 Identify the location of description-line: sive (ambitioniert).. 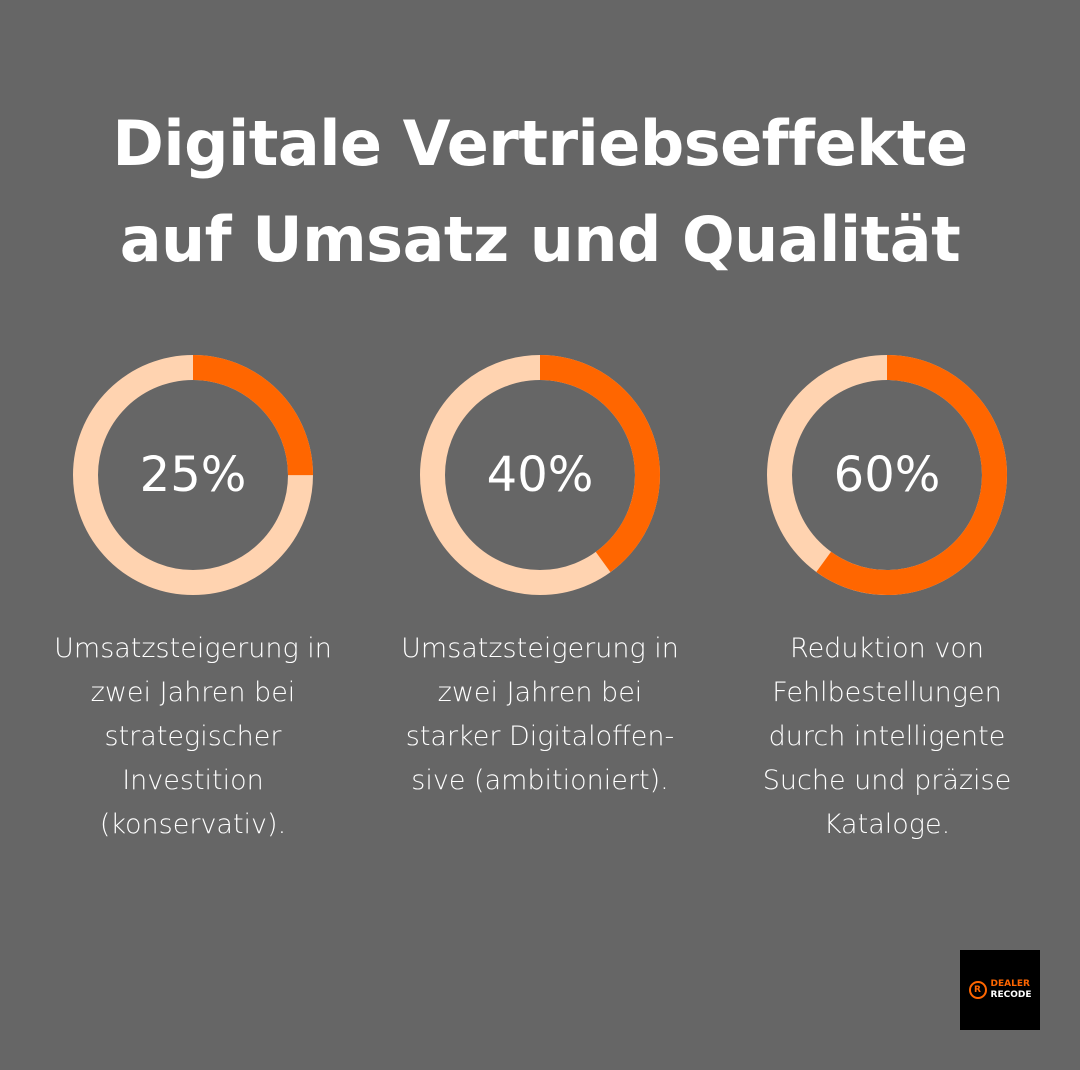
(540, 780).